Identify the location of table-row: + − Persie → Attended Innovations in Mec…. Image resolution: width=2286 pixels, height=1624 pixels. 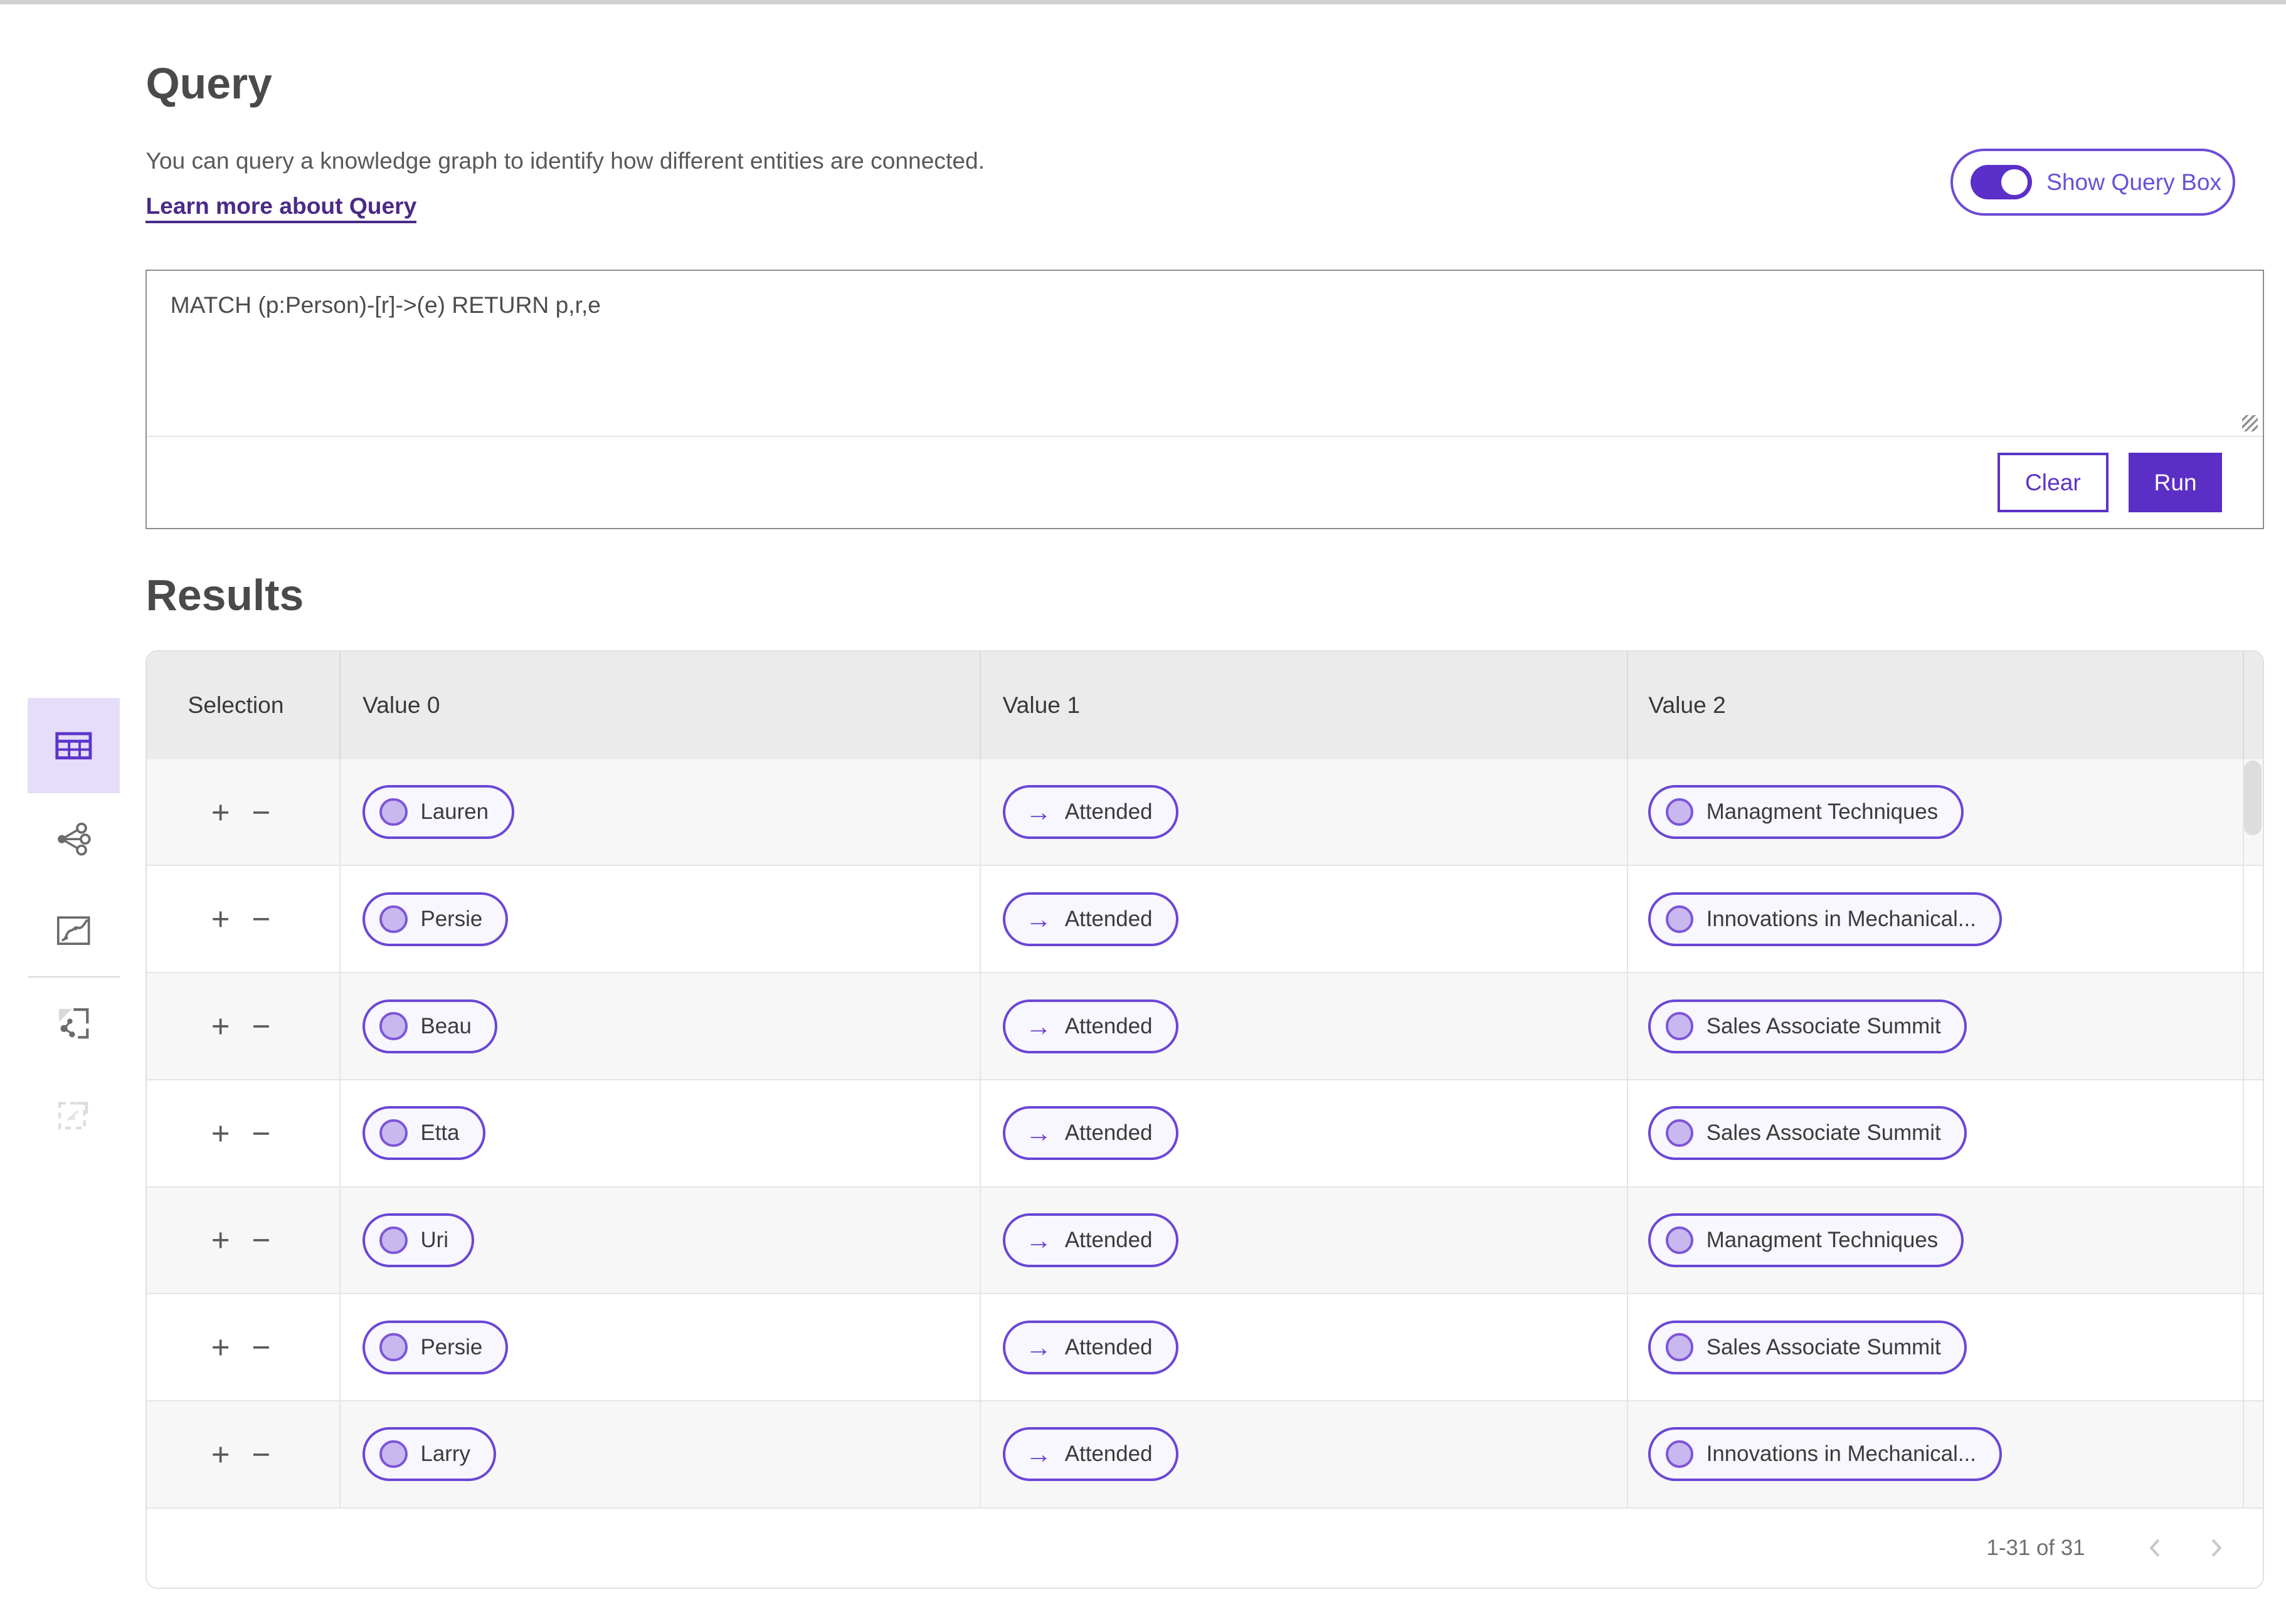
(1205, 920).